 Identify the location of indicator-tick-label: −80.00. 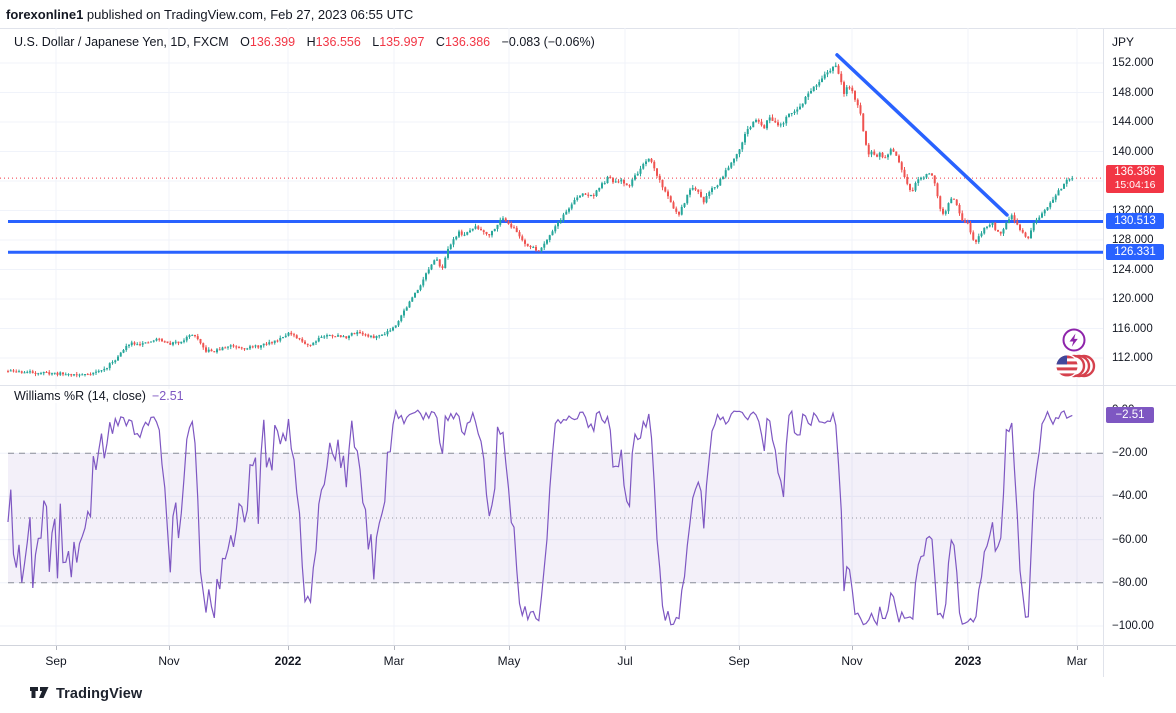
(1130, 582).